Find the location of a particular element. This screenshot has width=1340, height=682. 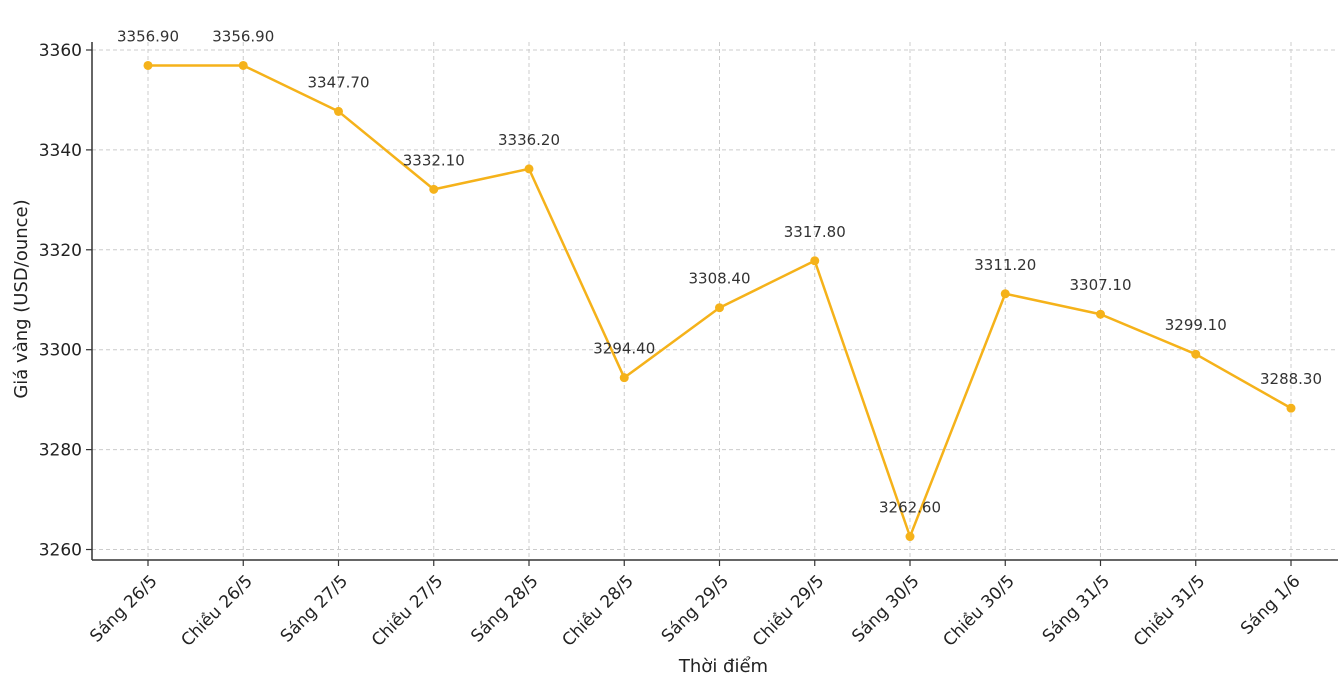

y-tick-label: 3360 is located at coordinates (60, 51).